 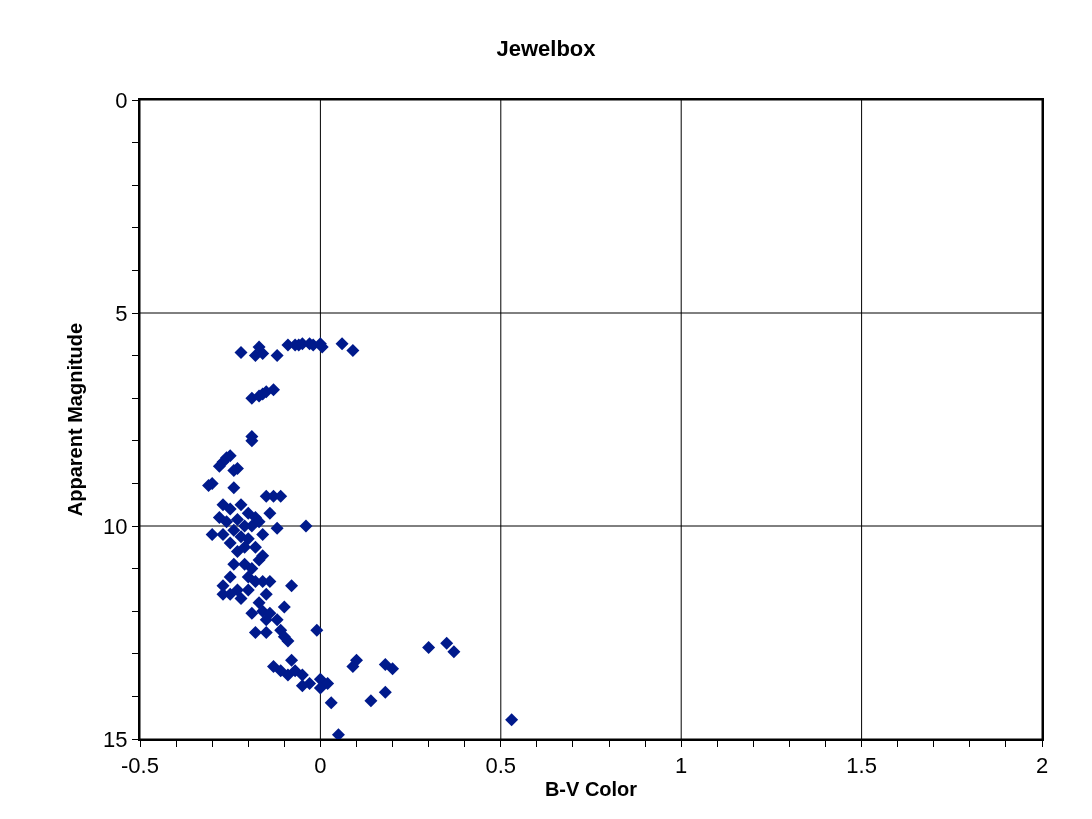 I want to click on x-tick-label: 0.5, so click(x=501, y=766).